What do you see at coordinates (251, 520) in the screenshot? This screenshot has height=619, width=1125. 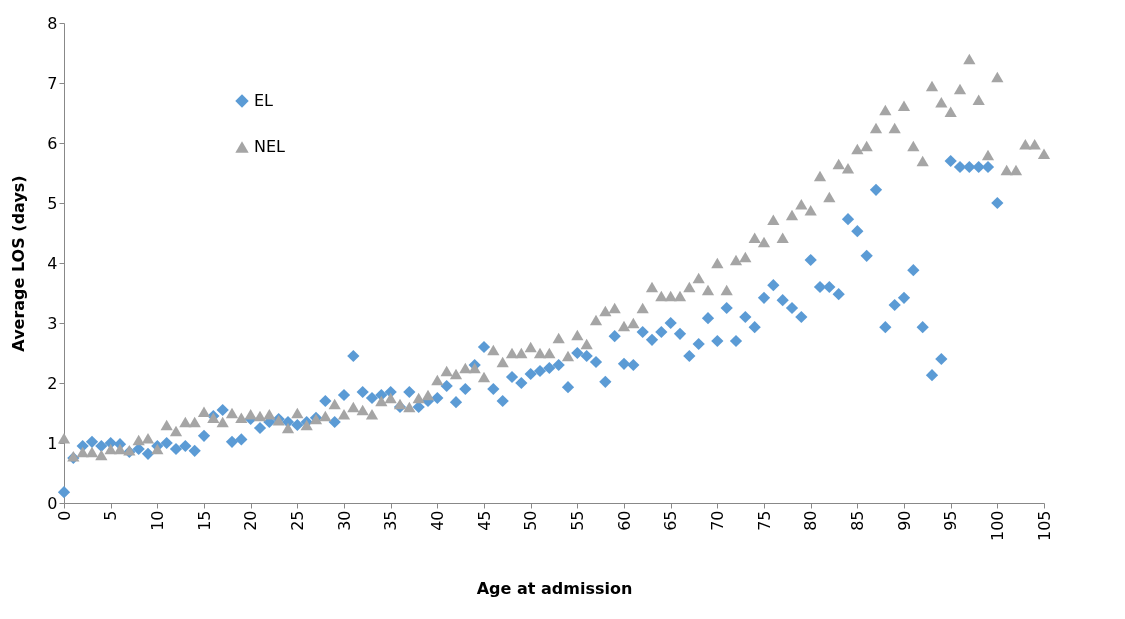 I see `x-tick-label: 20` at bounding box center [251, 520].